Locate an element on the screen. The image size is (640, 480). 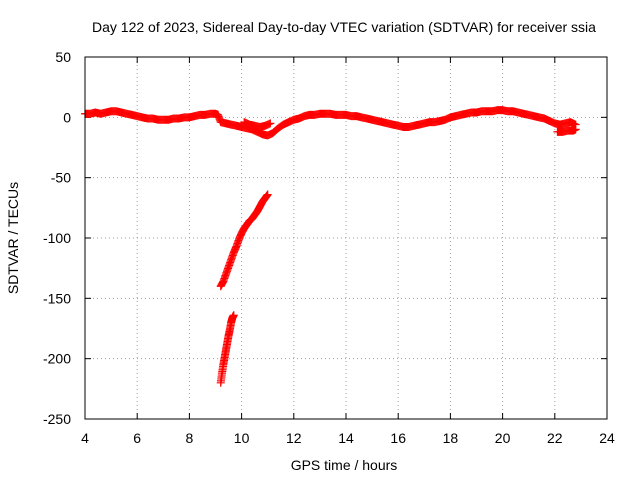
x-tick-label: 8 is located at coordinates (190, 438).